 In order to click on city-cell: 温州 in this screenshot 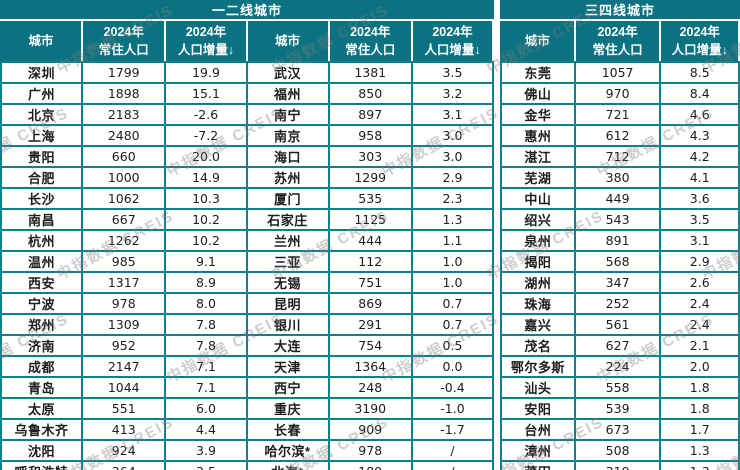, I will do `click(41, 261)`.